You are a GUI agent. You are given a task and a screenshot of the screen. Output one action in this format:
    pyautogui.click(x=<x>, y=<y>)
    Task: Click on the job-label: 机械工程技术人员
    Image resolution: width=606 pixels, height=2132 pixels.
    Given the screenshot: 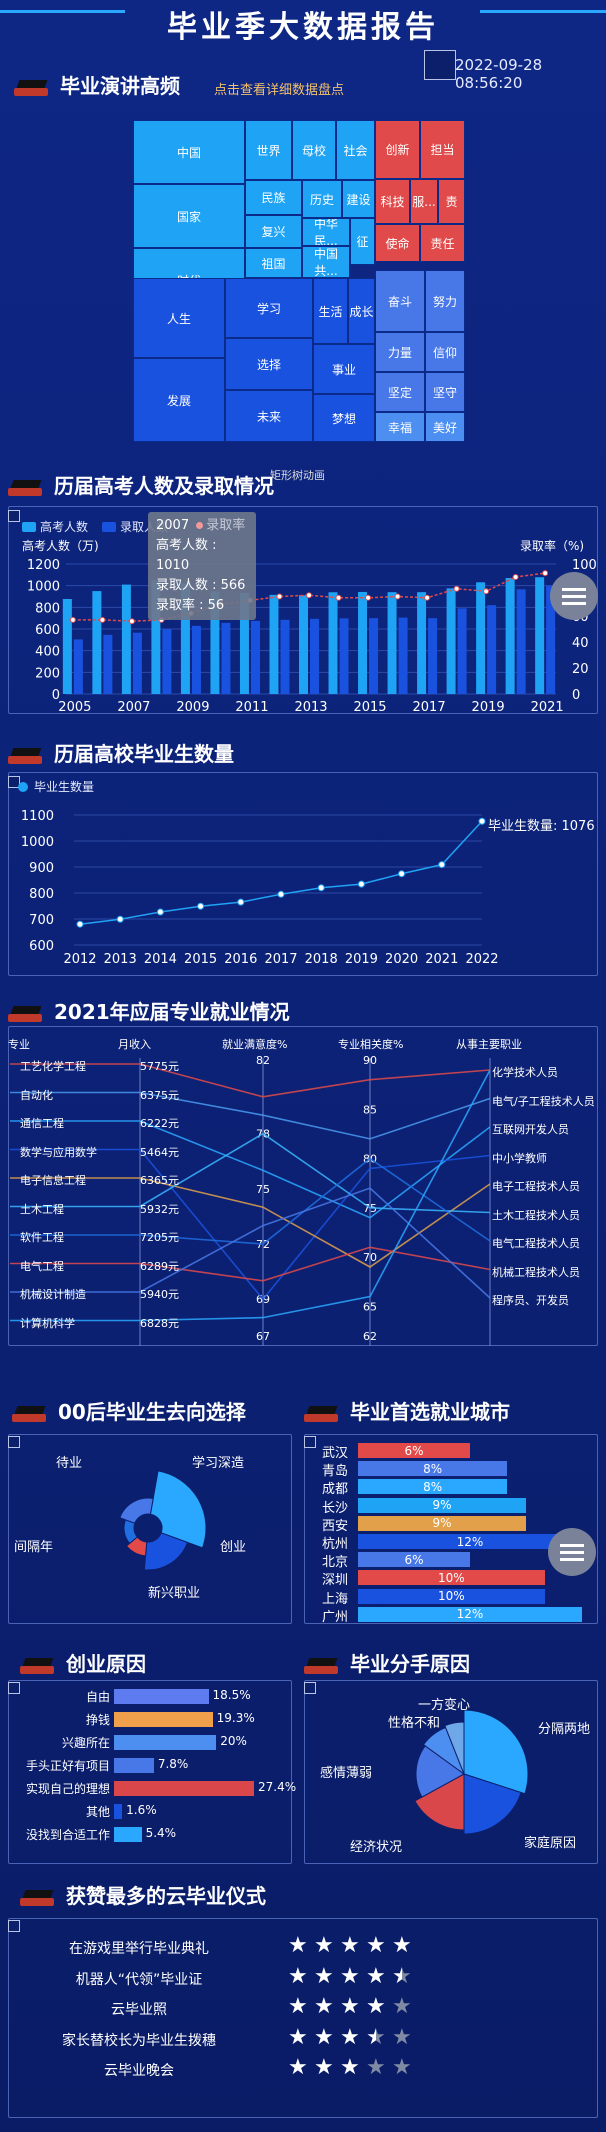 What is the action you would take?
    pyautogui.click(x=536, y=1272)
    